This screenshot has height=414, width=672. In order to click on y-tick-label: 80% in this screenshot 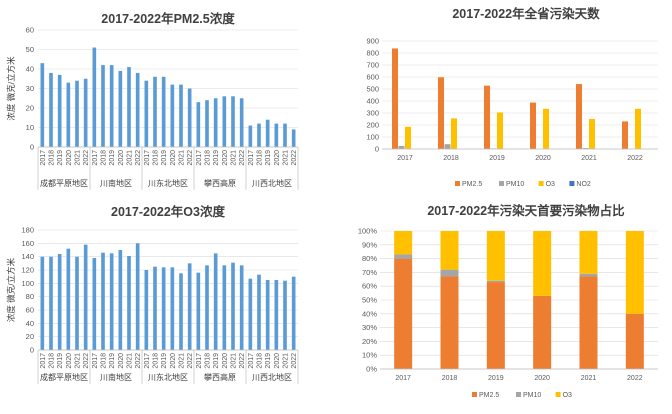, I will do `click(369, 258)`.